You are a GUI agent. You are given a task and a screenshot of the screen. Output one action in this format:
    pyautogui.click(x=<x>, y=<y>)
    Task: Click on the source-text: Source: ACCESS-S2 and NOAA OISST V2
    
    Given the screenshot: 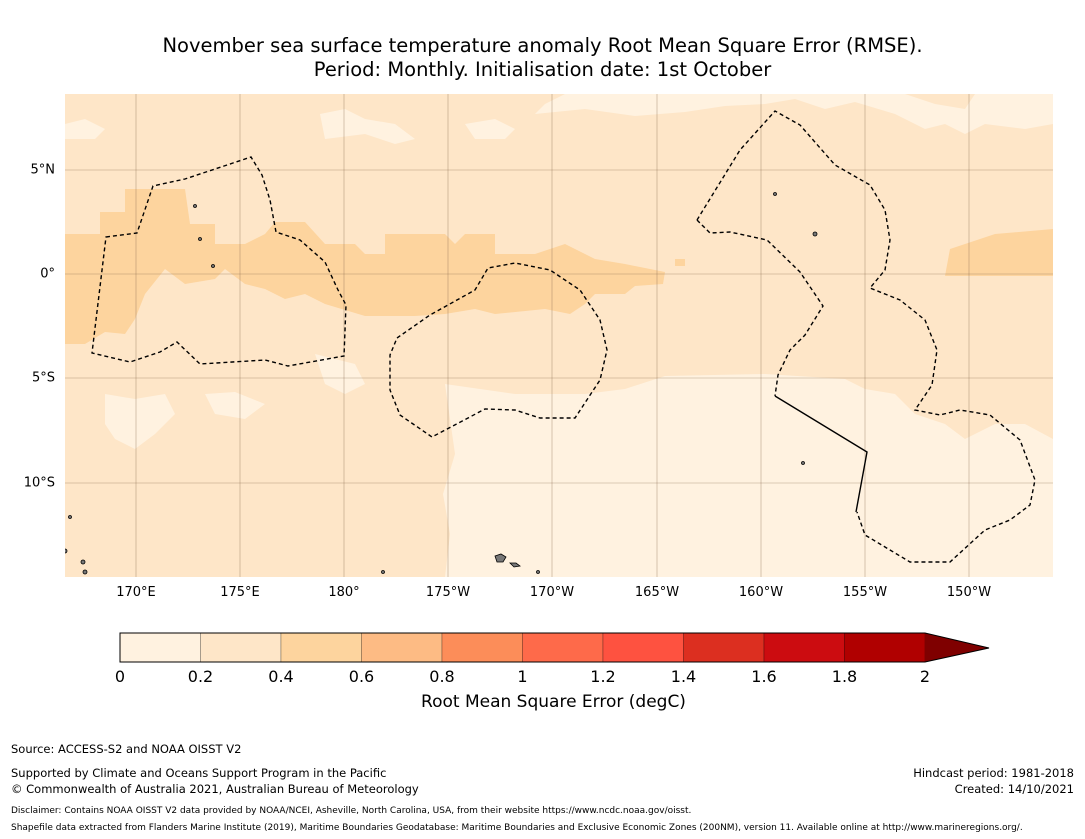 What is the action you would take?
    pyautogui.click(x=126, y=749)
    